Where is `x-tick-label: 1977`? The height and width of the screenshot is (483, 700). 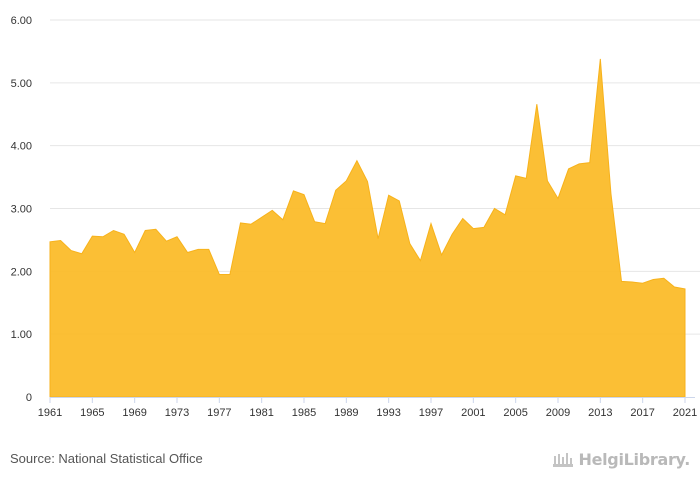 x-tick-label: 1977 is located at coordinates (219, 413).